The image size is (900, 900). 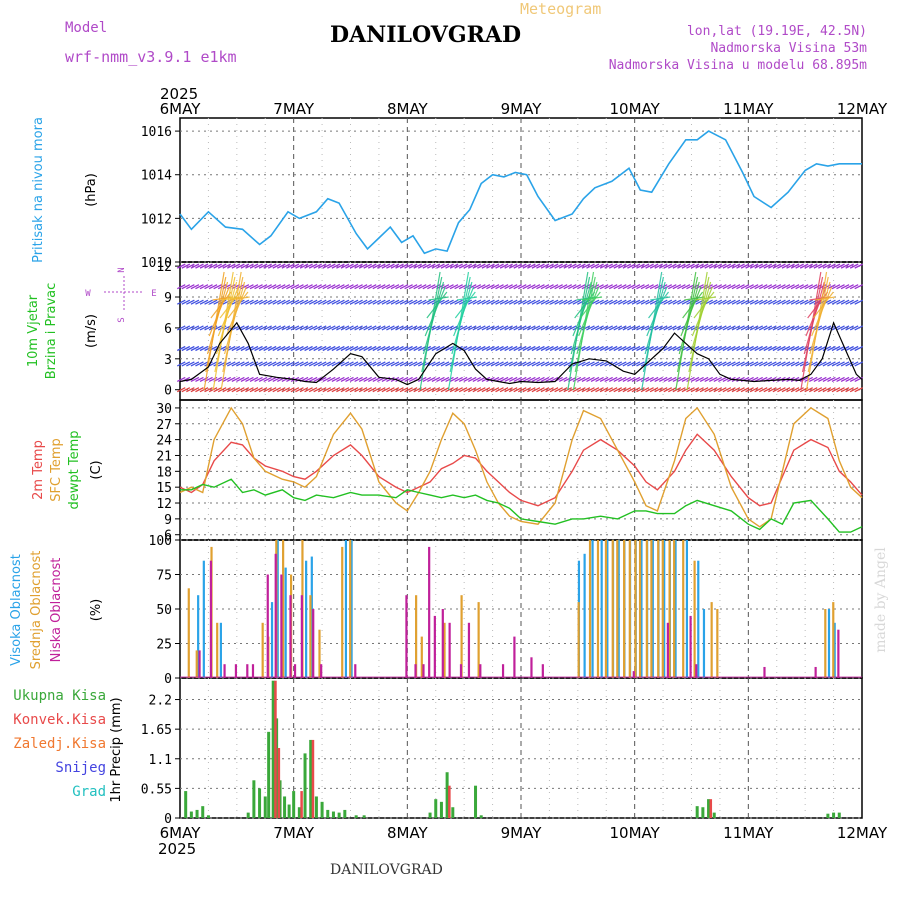 I want to click on temp-axis-label: dewpt Temp, so click(x=74, y=469).